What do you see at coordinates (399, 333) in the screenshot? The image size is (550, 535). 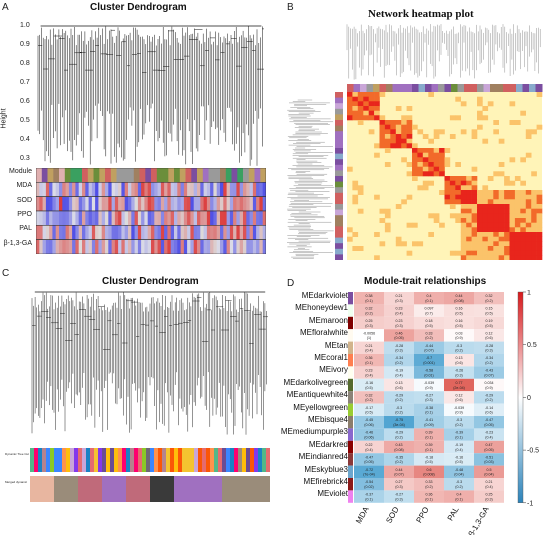 I see `cell-correlation: 0.46` at bounding box center [399, 333].